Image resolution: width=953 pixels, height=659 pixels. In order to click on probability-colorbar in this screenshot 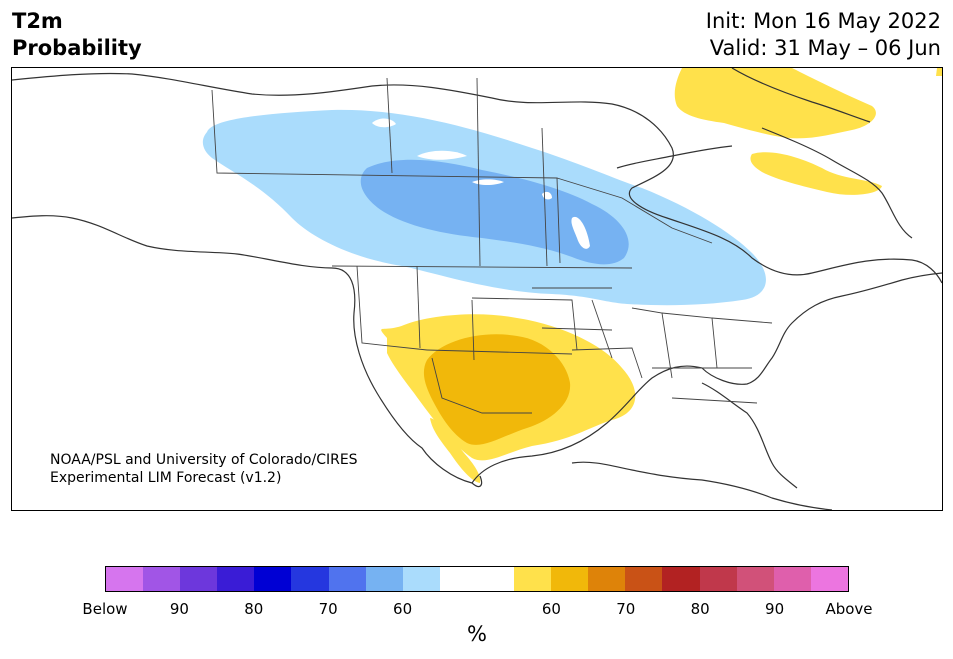, I will do `click(477, 579)`.